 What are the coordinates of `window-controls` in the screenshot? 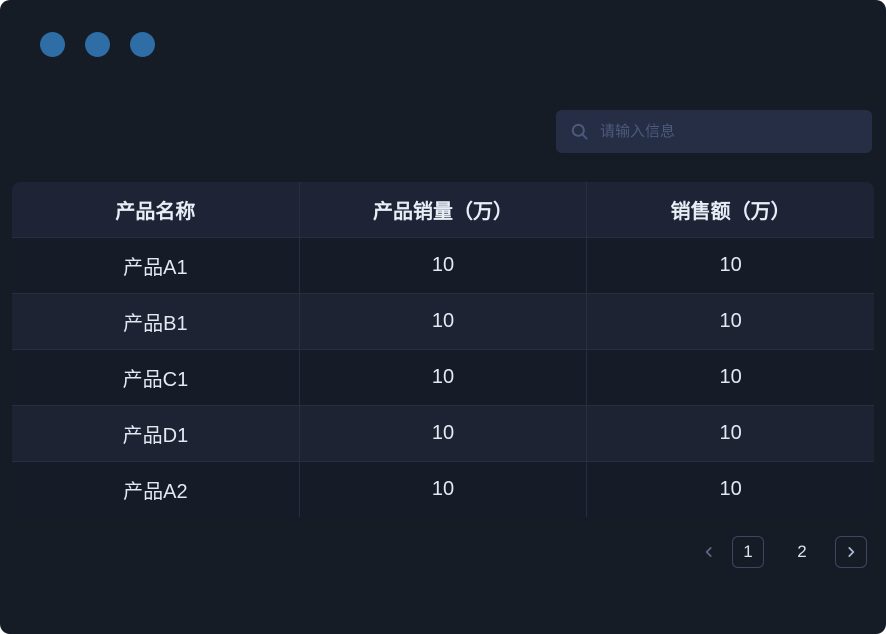 It's located at (97, 44).